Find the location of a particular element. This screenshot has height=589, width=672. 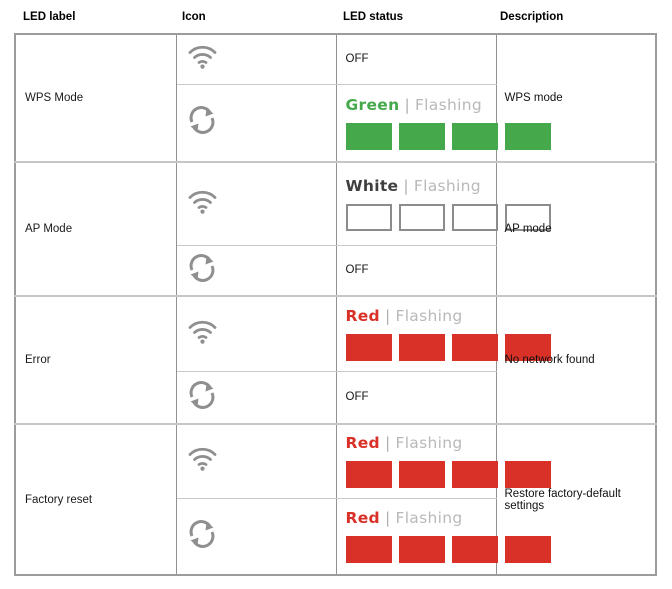

table-row: Red | Flashing is located at coordinates (335, 536).